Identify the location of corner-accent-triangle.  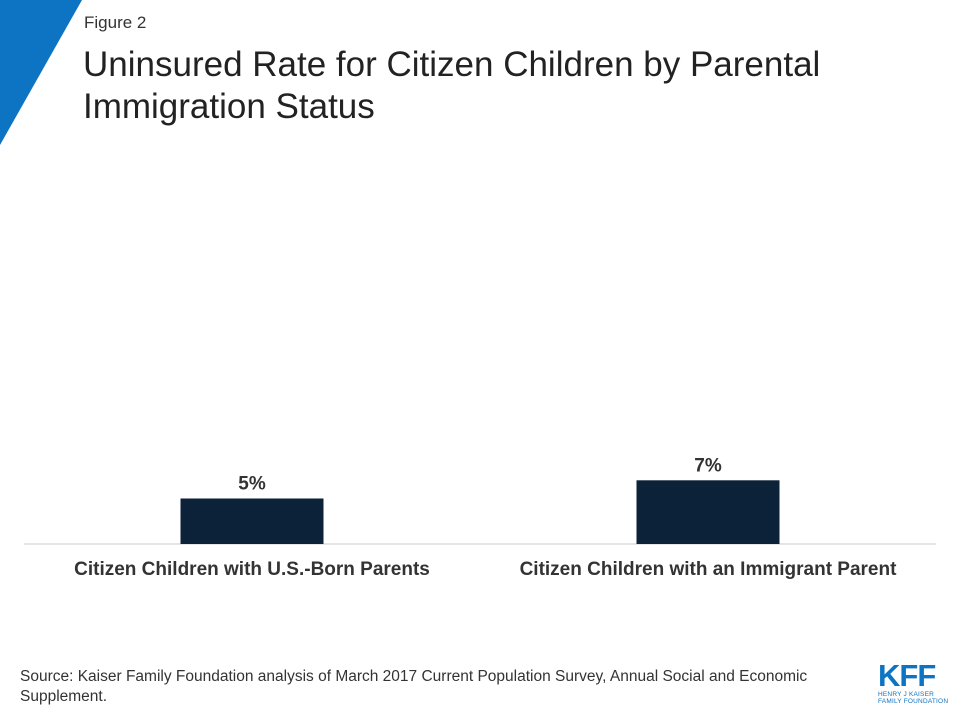
(41, 72).